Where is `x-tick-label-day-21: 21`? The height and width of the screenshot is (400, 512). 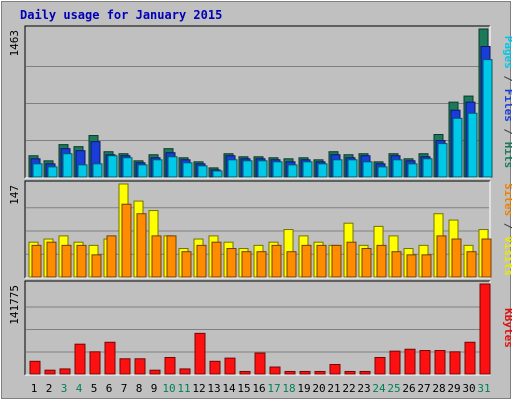 x-tick-label-day-21: 21 is located at coordinates (333, 388).